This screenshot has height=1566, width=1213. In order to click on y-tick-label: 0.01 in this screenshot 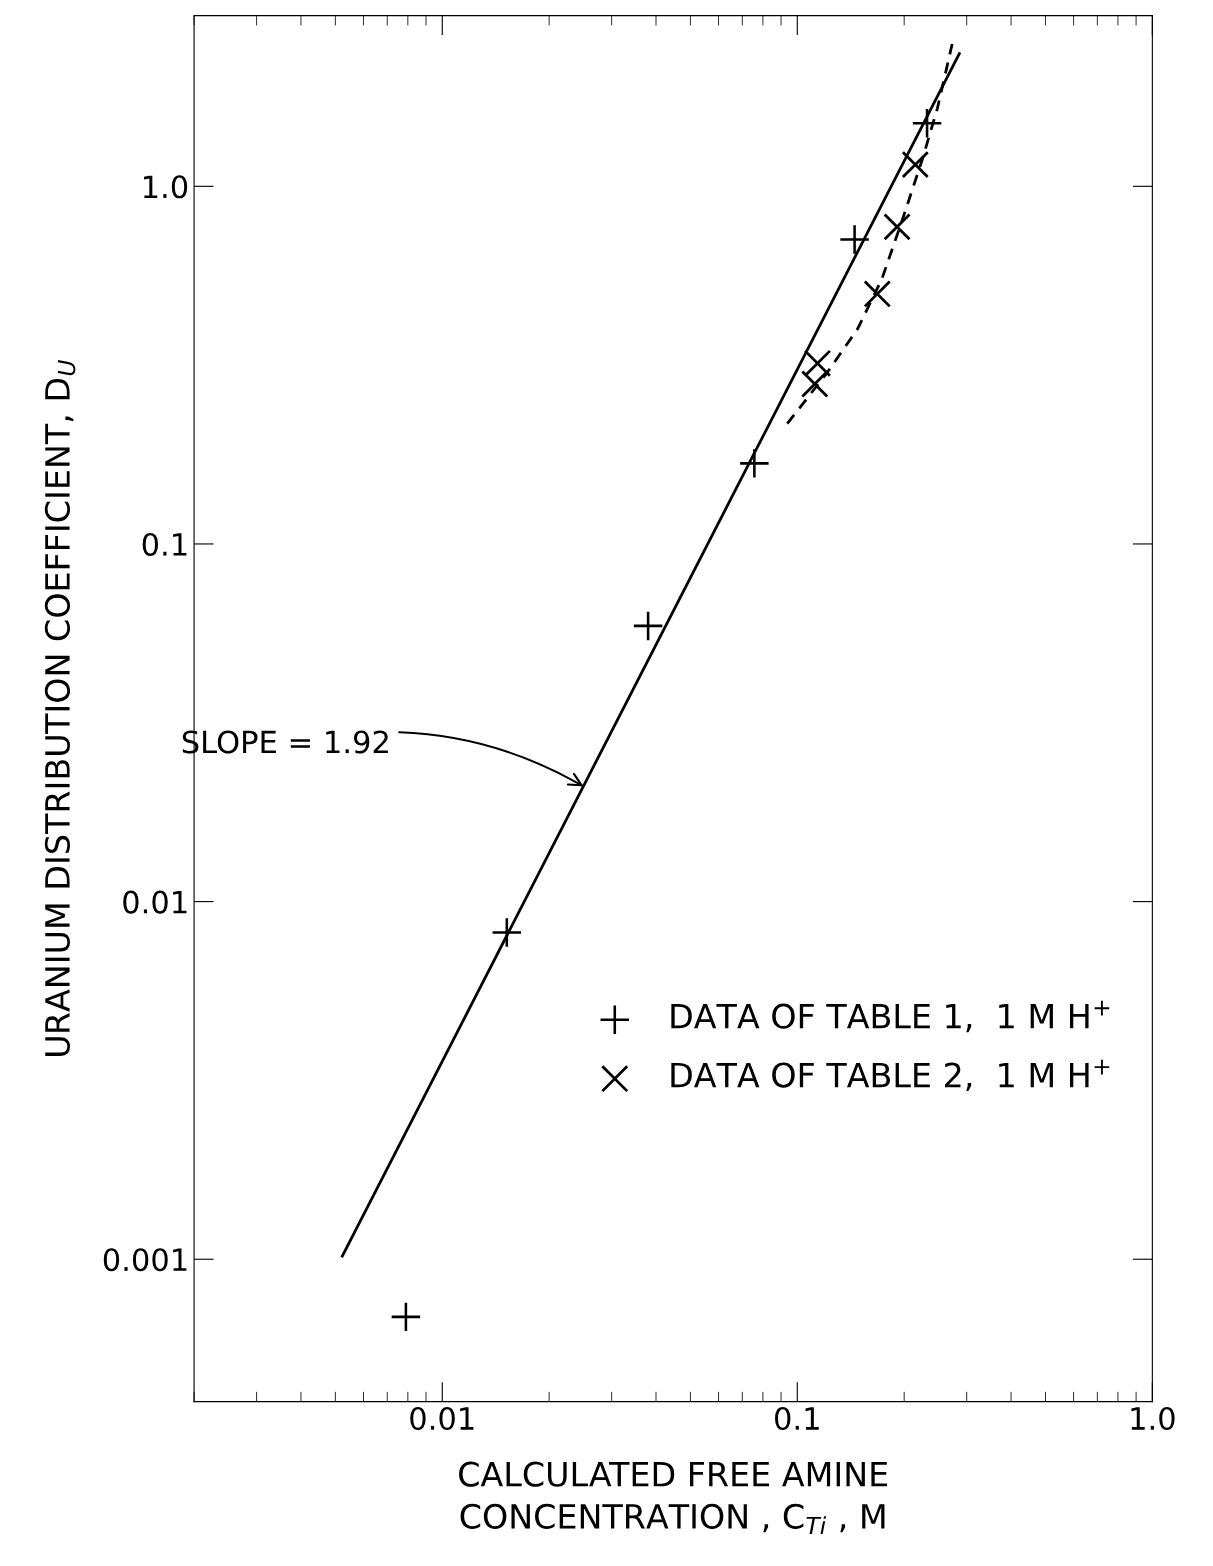, I will do `click(155, 902)`.